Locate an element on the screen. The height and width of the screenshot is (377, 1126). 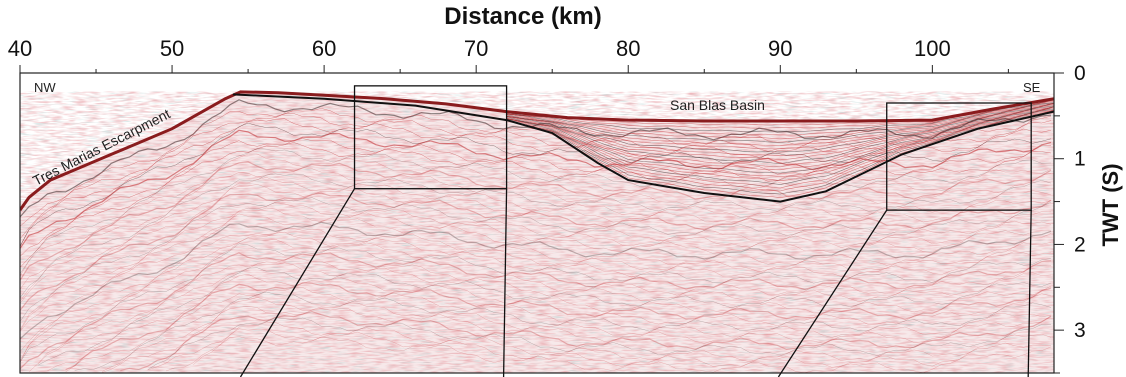
x-tick-label: 100 is located at coordinates (932, 48).